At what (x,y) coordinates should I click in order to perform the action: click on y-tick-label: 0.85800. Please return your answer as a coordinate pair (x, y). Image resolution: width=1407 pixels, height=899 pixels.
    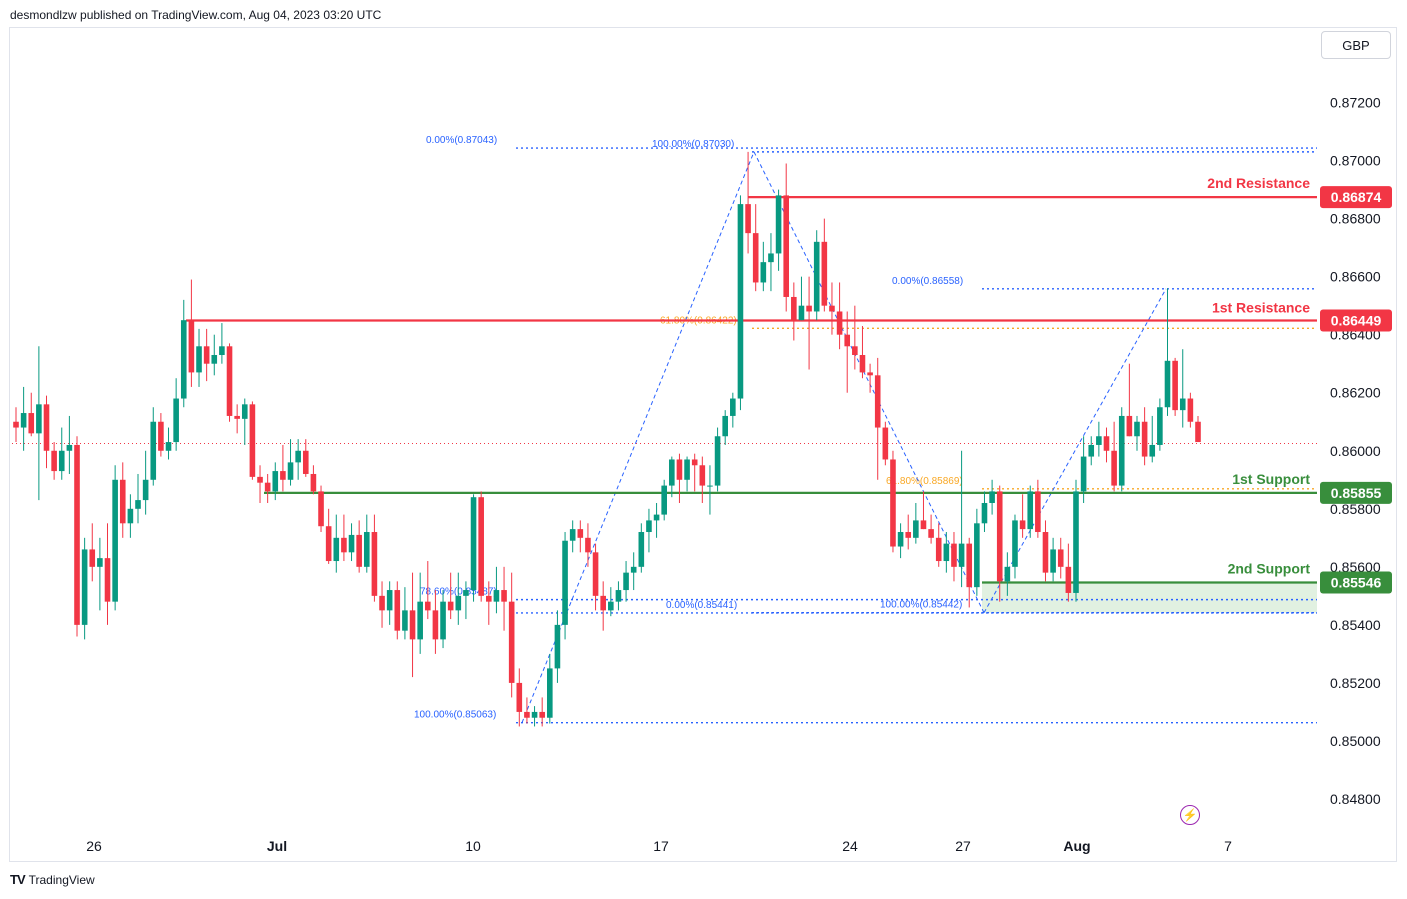
    Looking at the image, I should click on (1355, 509).